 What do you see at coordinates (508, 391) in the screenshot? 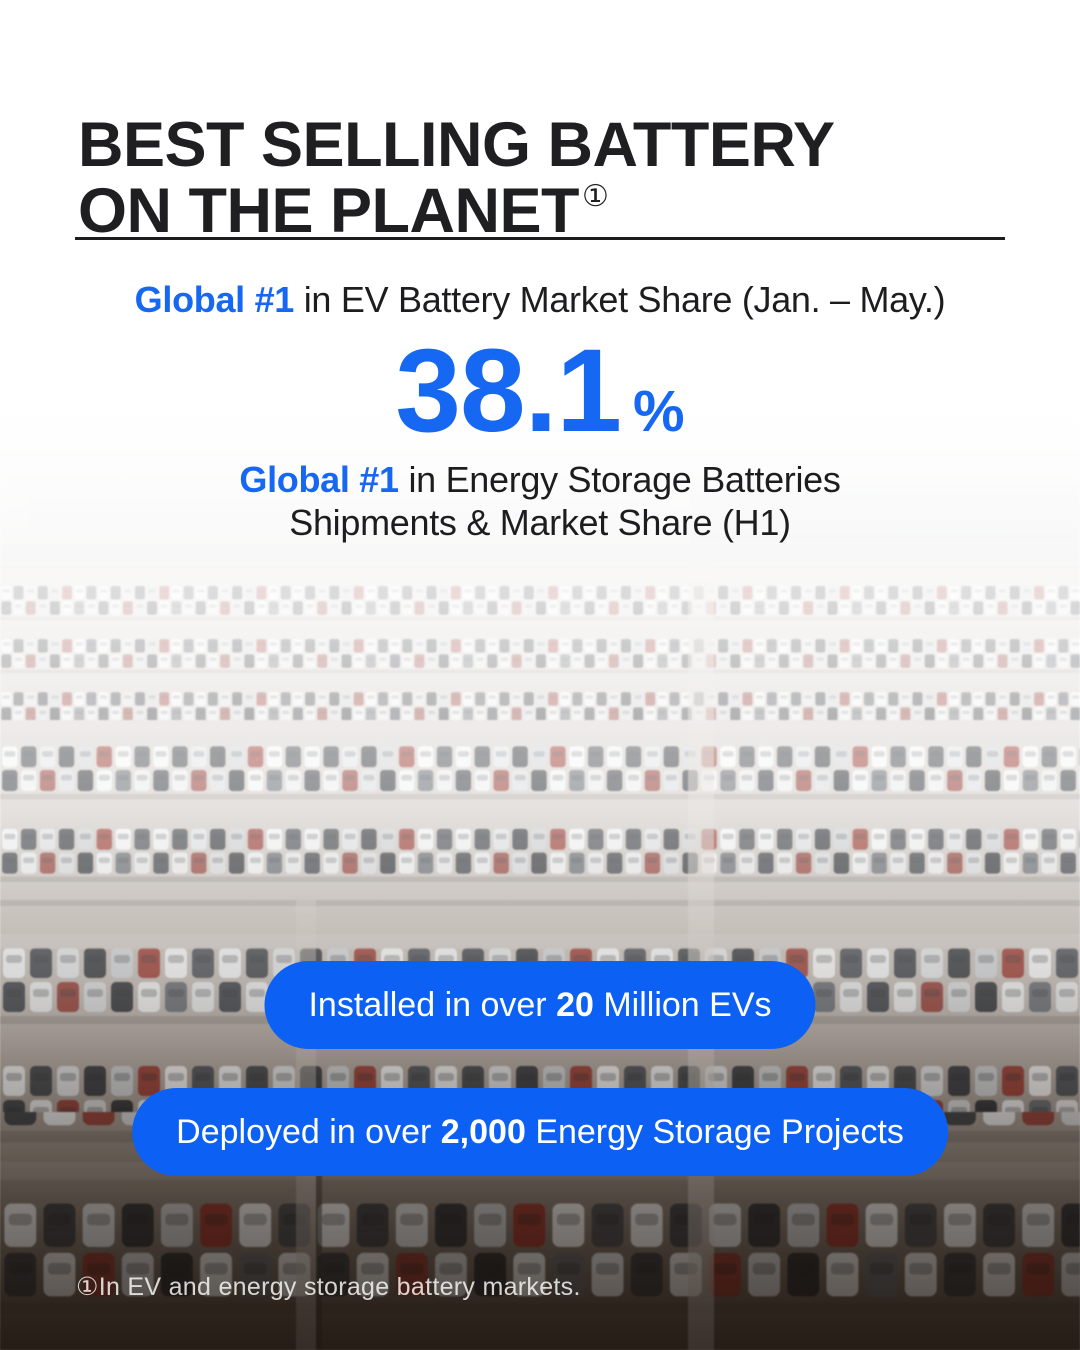
I see `market-share-number: 38.1` at bounding box center [508, 391].